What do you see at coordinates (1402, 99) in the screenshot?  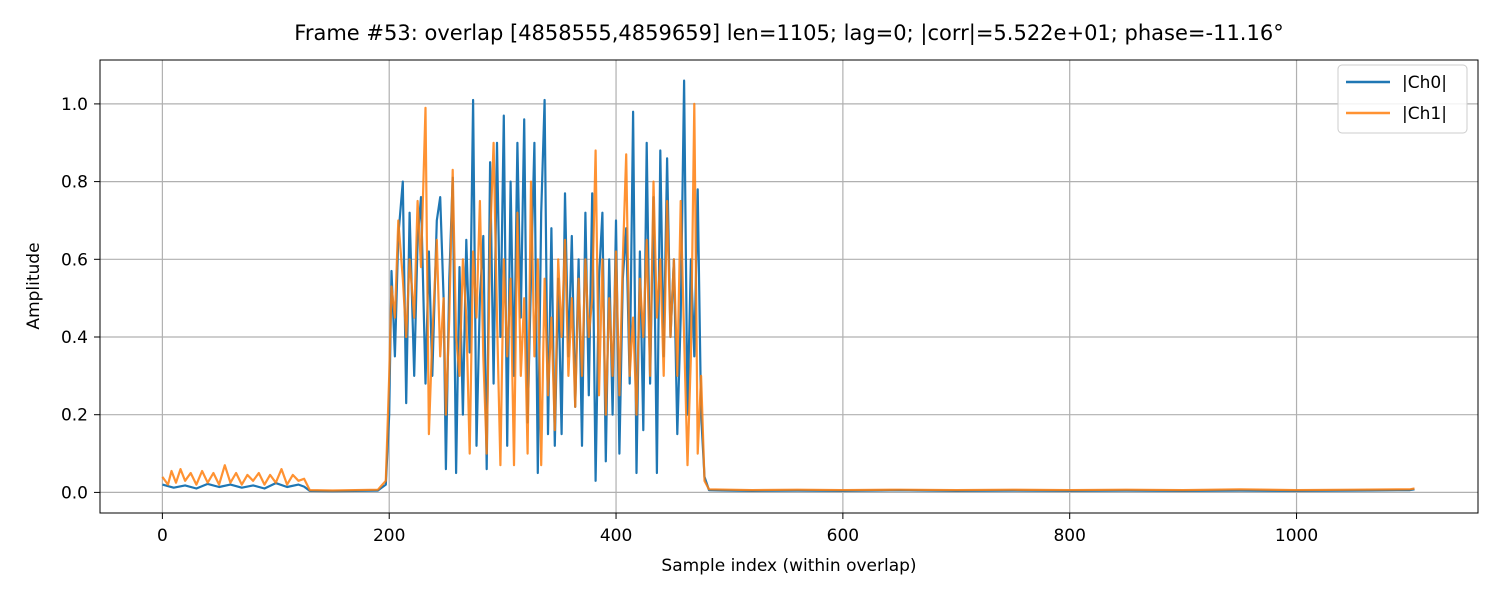 I see `legend: |Ch0| |Ch1|` at bounding box center [1402, 99].